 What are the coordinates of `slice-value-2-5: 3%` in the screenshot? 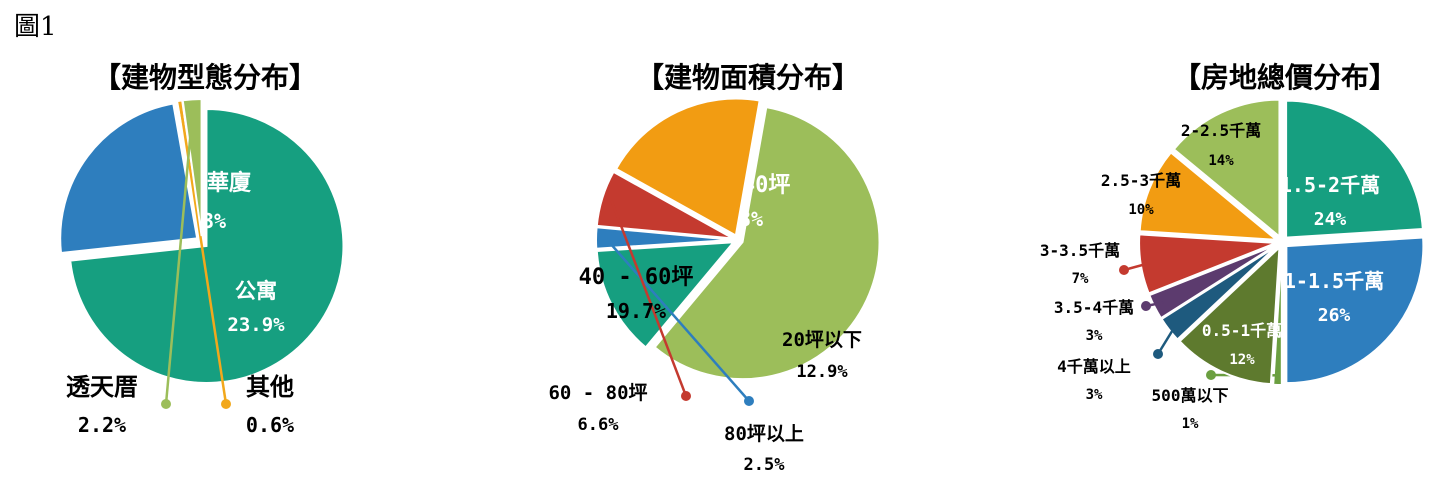 It's located at (1094, 336).